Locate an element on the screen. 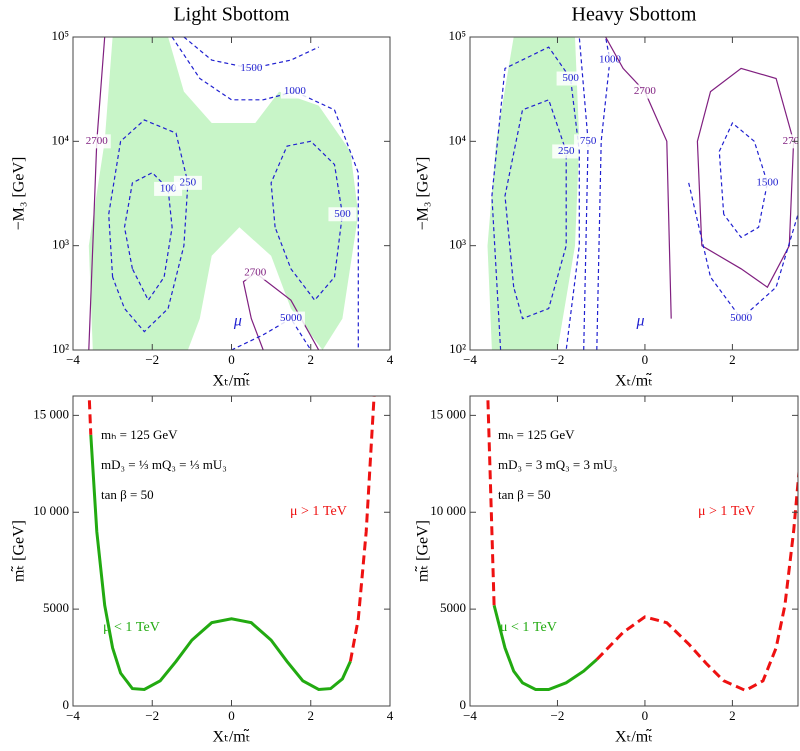 This screenshot has height=751, width=800. annotation: mD₃ = ⅓ mQ₃ = ⅓ mU₃ is located at coordinates (164, 464).